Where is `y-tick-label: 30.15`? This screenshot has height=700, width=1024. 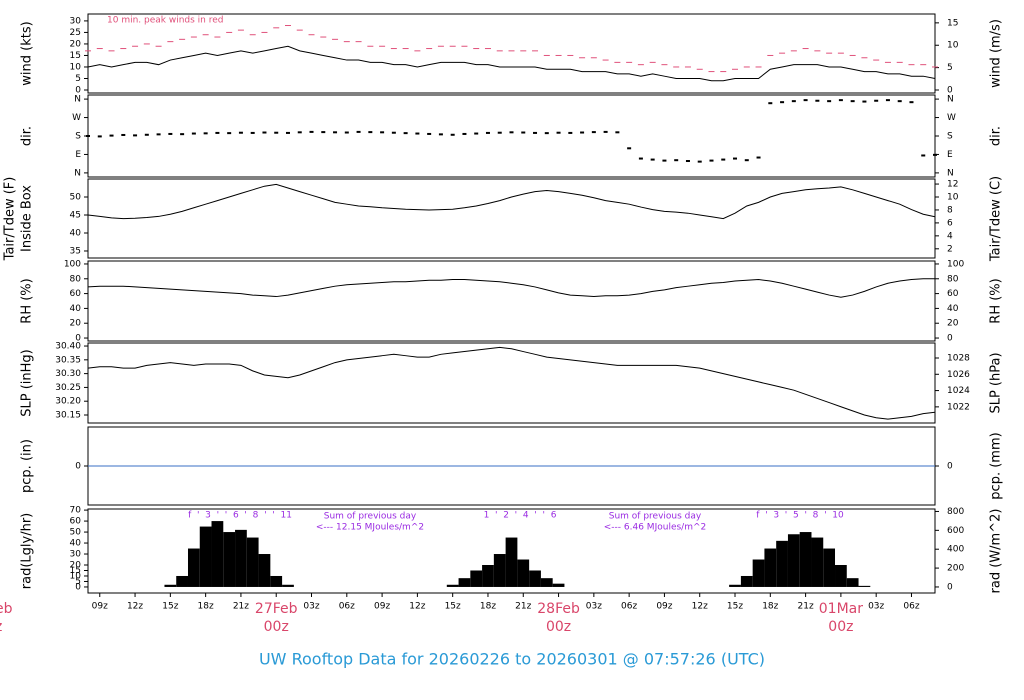
y-tick-label: 30.15 is located at coordinates (68, 416).